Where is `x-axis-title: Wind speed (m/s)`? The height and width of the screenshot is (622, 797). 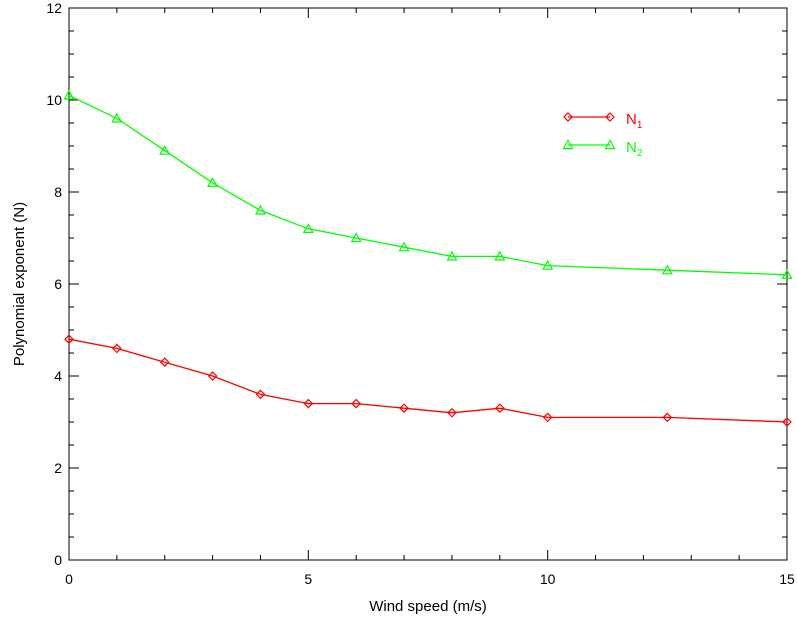 x-axis-title: Wind speed (m/s) is located at coordinates (428, 606).